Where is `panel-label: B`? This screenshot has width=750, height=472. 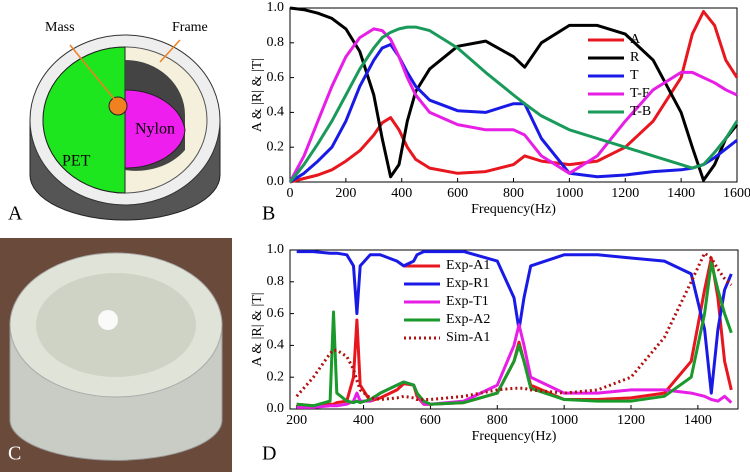
panel-label: B is located at coordinates (268, 214).